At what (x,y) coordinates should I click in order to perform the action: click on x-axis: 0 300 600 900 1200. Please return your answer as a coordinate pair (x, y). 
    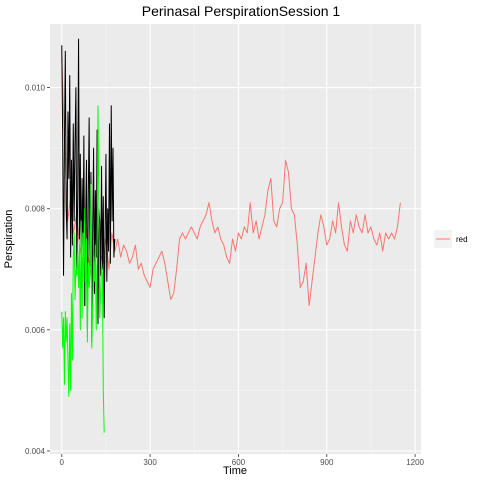
    Looking at the image, I should click on (242, 460).